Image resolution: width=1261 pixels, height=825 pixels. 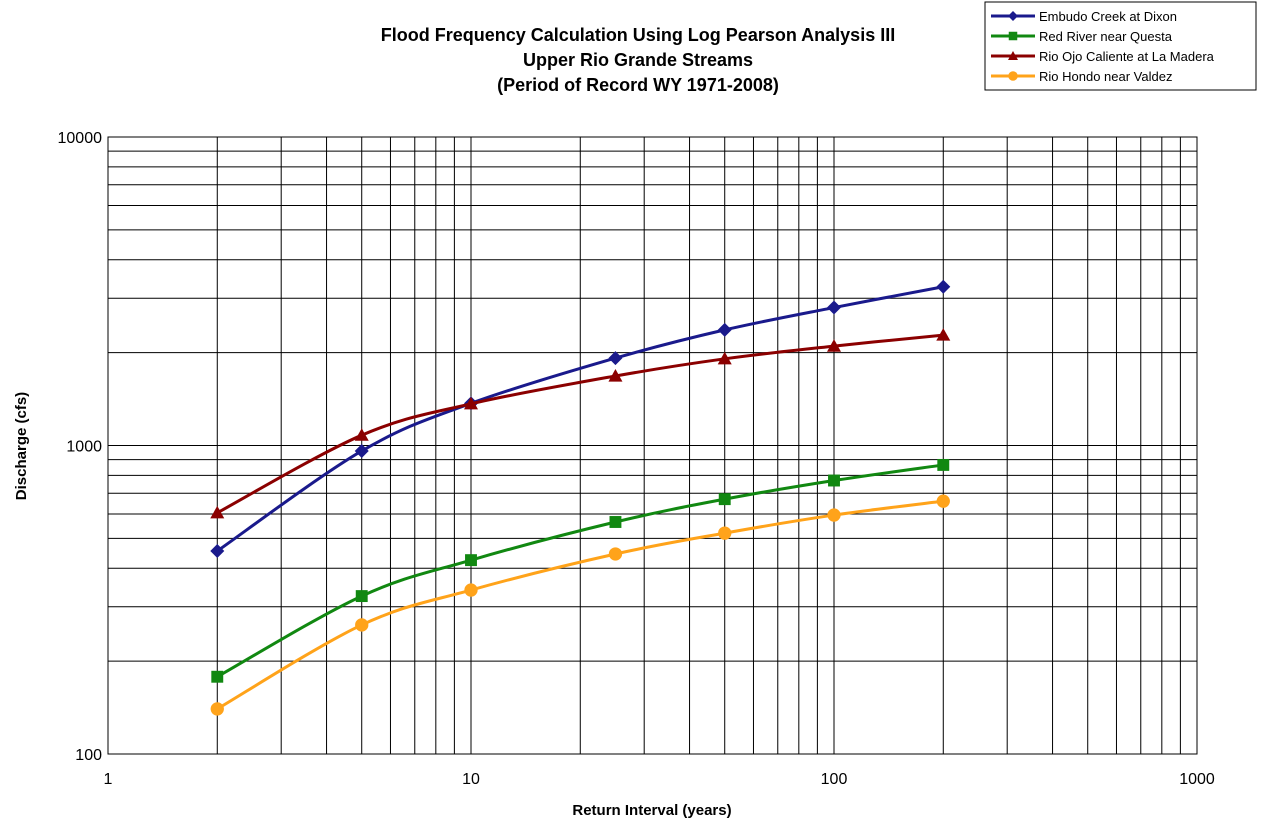 What do you see at coordinates (638, 85) in the screenshot?
I see `chart-title-line-3: (Period of Record WY 1971-2008)` at bounding box center [638, 85].